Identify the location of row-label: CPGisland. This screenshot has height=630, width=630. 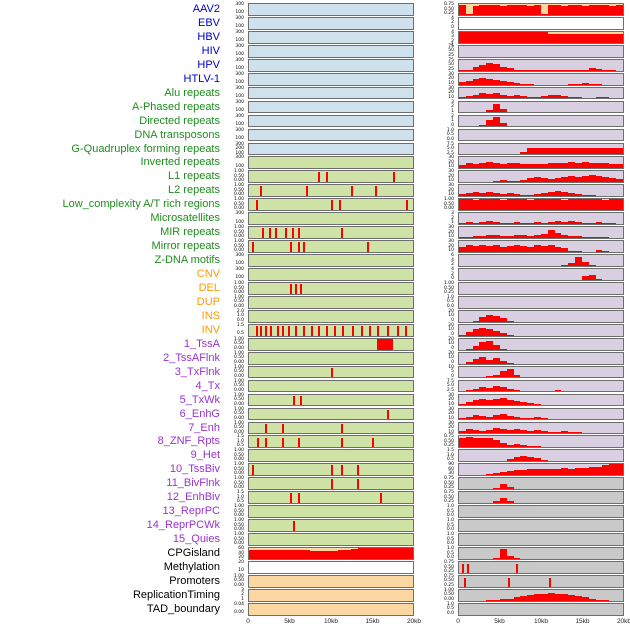
(193, 553).